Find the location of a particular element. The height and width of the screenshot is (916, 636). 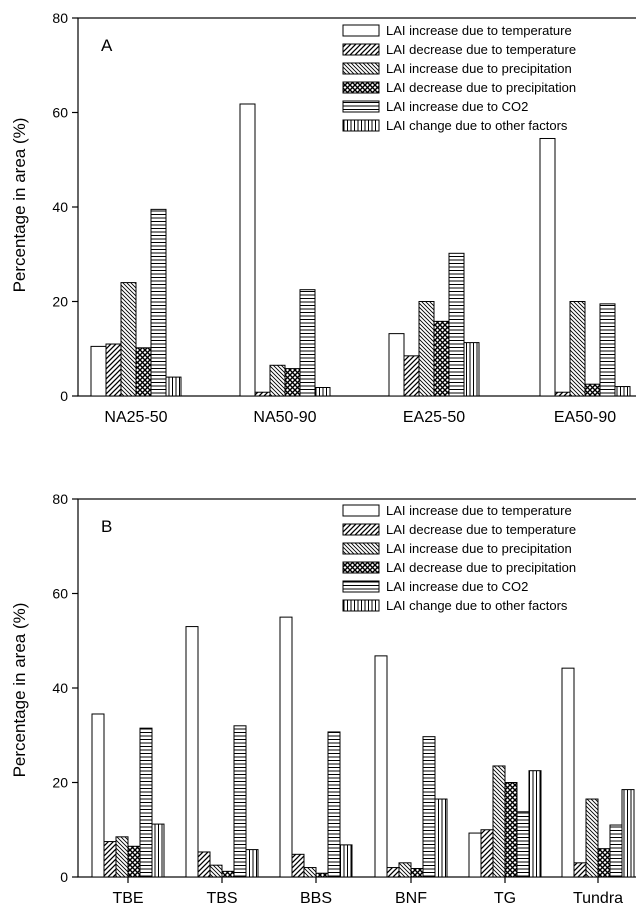

x-tick-label: NA50-90 is located at coordinates (284, 417).